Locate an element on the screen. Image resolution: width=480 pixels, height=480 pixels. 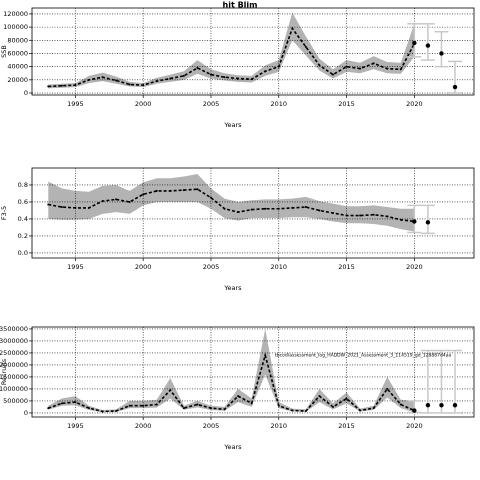
confidence-band is located at coordinates (231, 202).